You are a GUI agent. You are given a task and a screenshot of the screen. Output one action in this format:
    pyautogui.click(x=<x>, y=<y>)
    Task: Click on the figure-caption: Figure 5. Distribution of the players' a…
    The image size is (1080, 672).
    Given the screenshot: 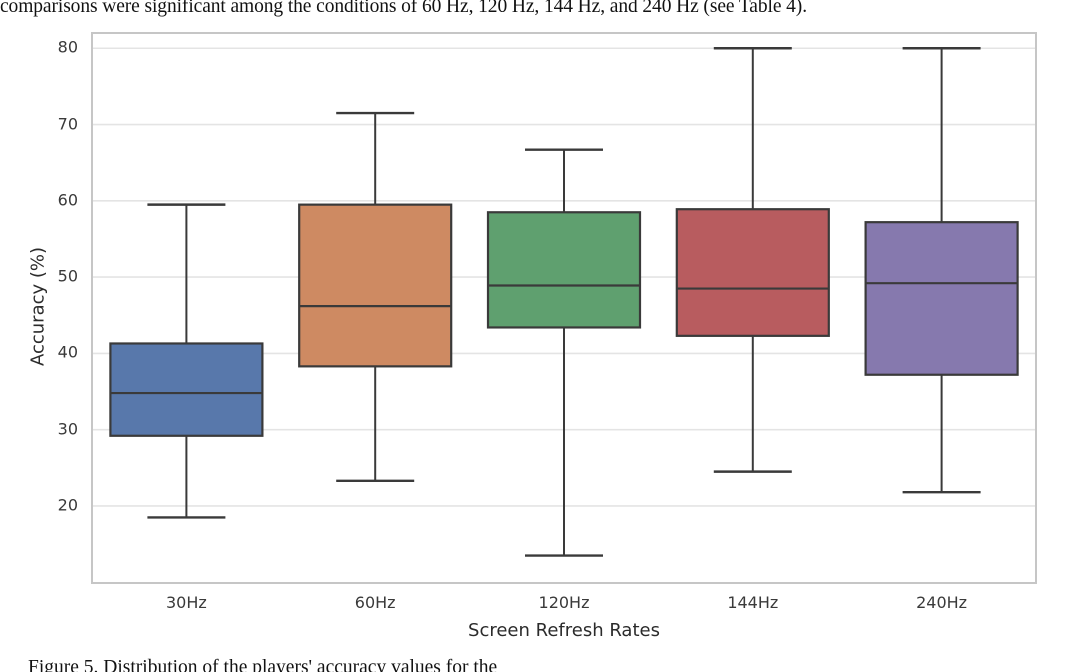 What is the action you would take?
    pyautogui.click(x=263, y=664)
    